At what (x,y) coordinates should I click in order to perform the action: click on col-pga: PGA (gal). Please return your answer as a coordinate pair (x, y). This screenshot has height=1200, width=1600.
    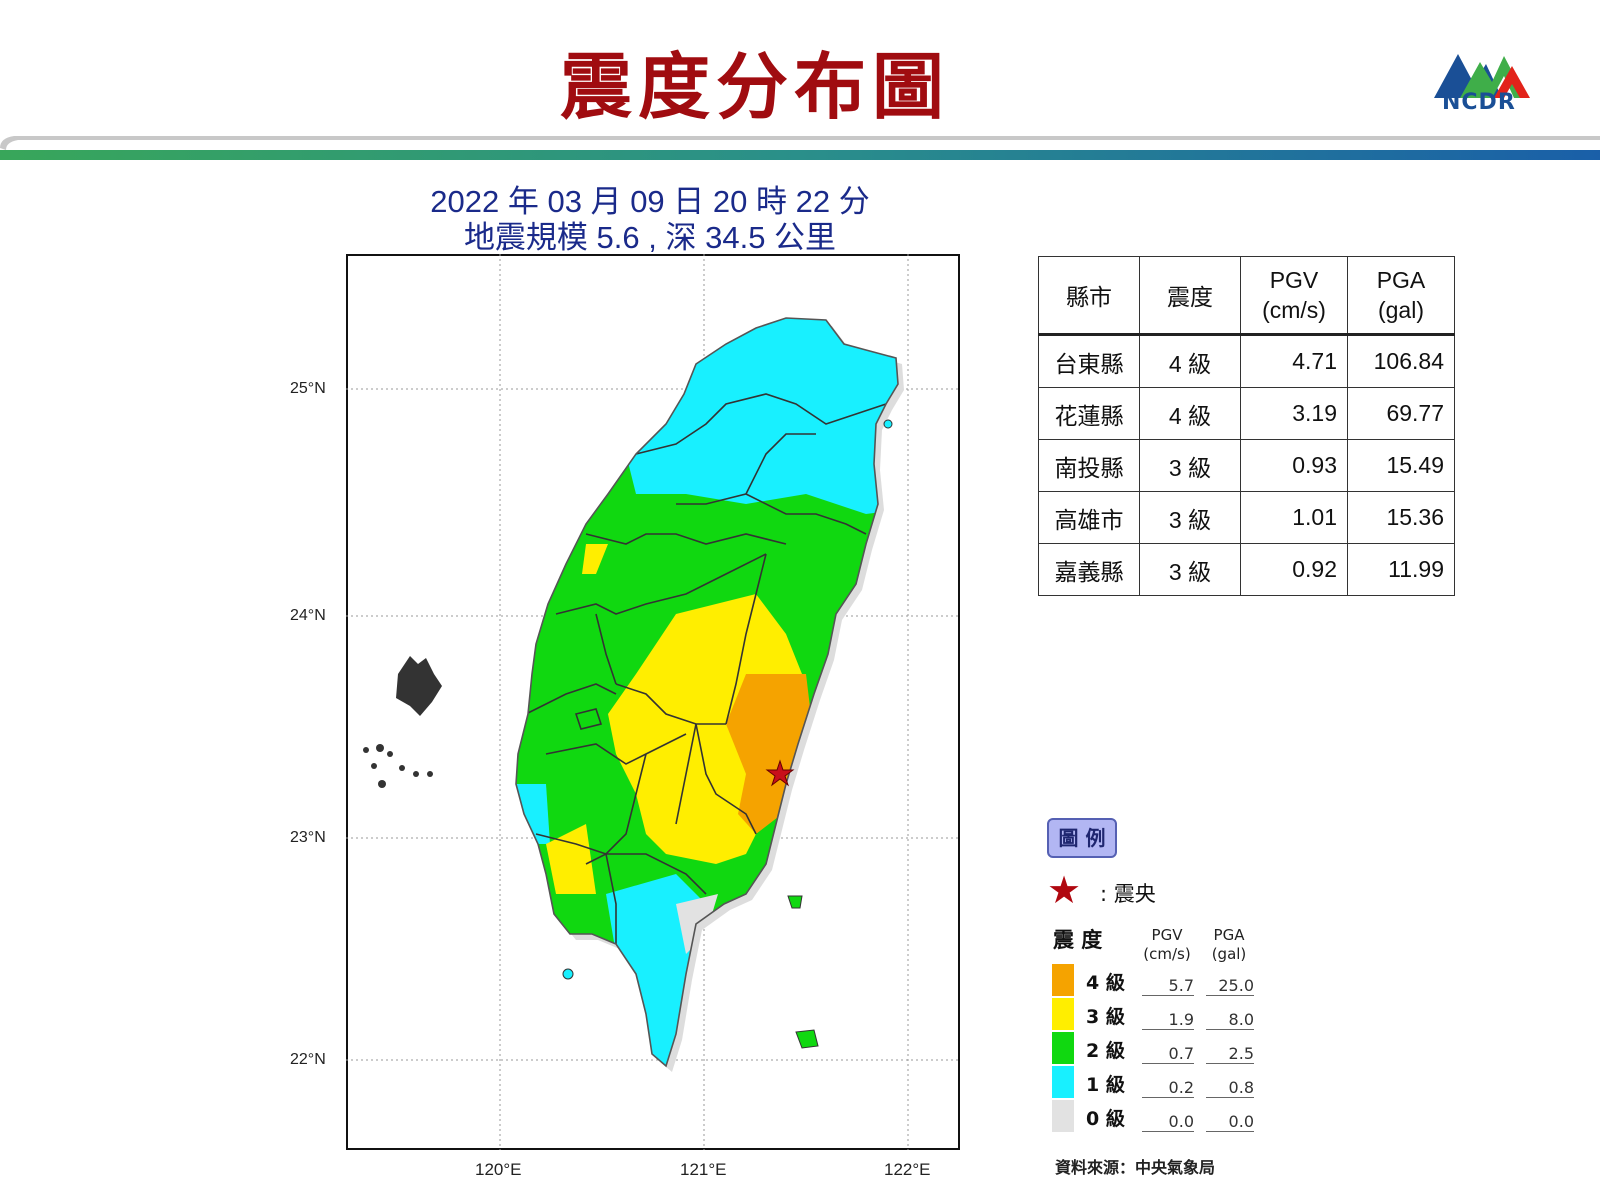
    Looking at the image, I should click on (1401, 296).